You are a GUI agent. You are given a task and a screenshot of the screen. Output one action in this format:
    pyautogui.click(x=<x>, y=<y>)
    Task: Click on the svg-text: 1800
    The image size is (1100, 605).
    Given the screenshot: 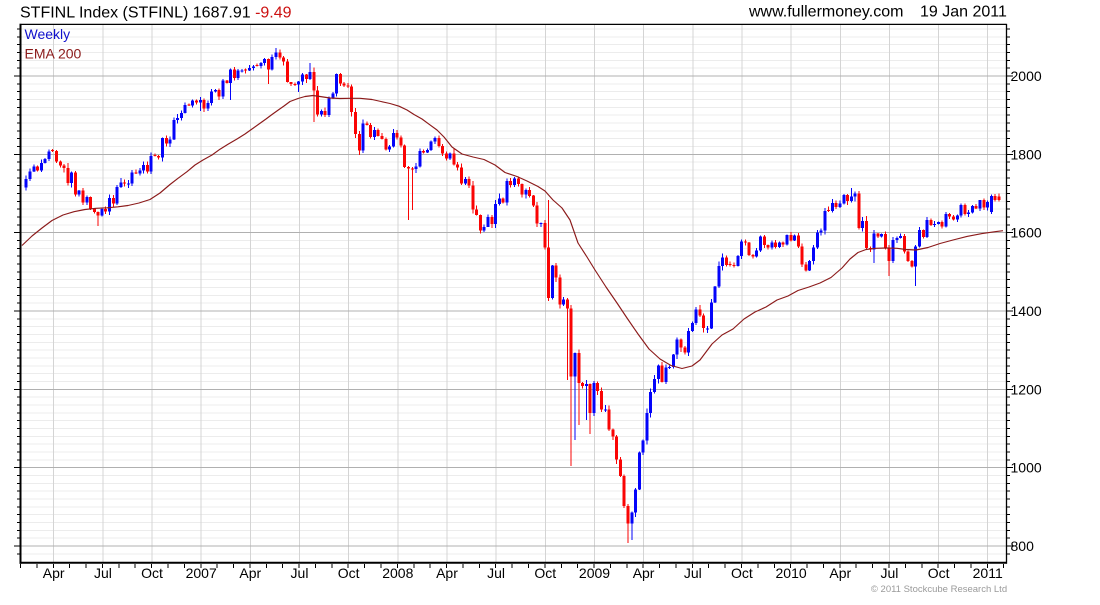 What is the action you would take?
    pyautogui.click(x=1026, y=154)
    